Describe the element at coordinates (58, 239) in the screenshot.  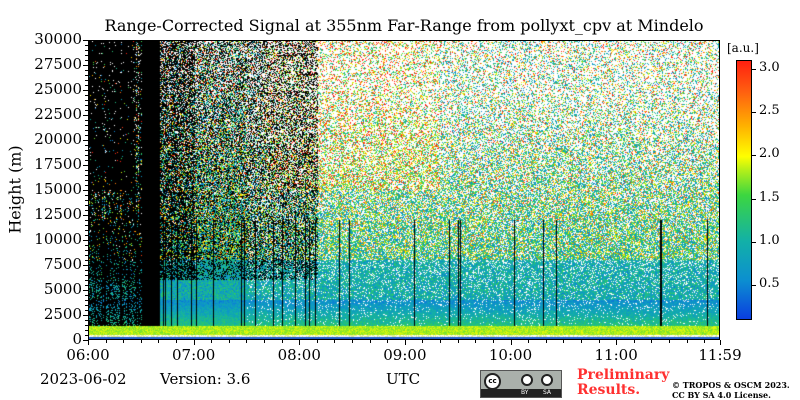
I see `y-tick-label: 10000` at that location.